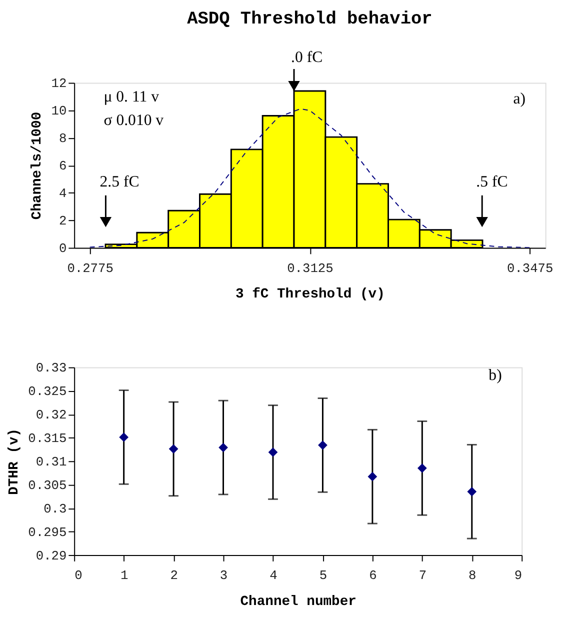  Describe the element at coordinates (274, 576) in the screenshot. I see `x-tick-label: 4` at that location.